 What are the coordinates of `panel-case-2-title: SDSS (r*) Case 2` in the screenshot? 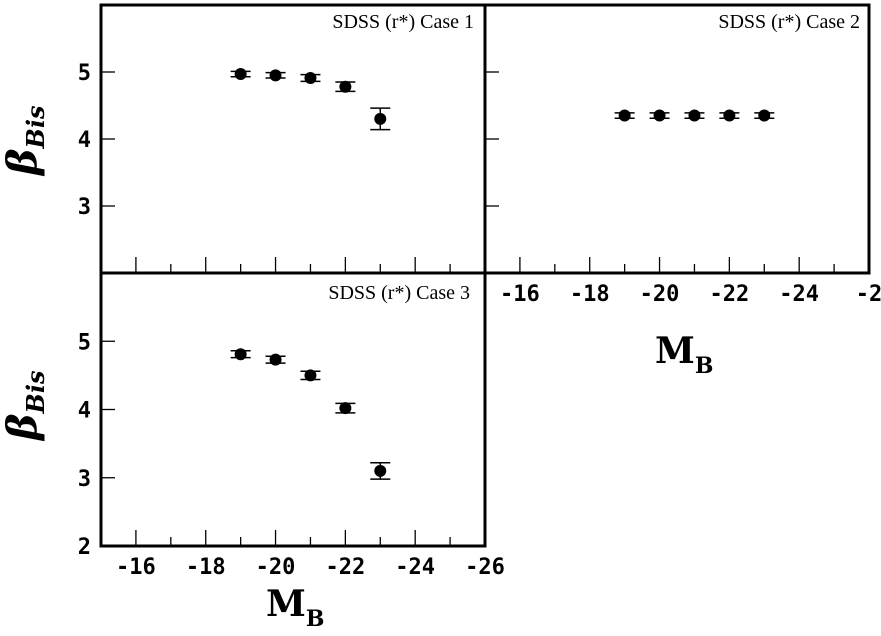 It's located at (789, 22).